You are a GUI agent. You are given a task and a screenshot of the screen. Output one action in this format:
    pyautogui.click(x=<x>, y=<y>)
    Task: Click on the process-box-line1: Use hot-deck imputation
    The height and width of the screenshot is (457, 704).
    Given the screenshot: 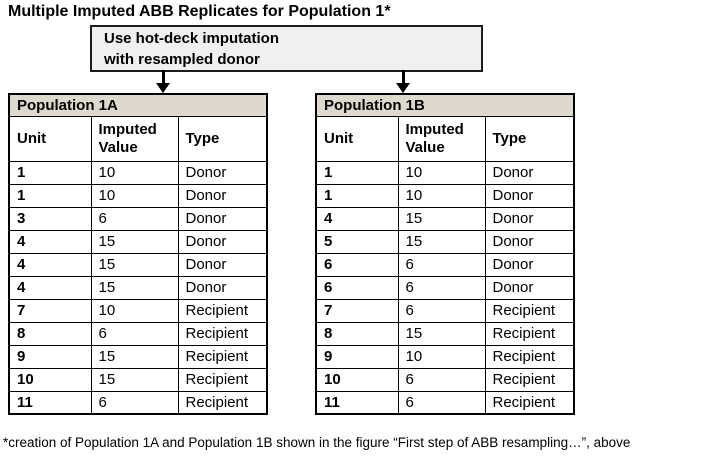 What is the action you would take?
    pyautogui.click(x=192, y=38)
    